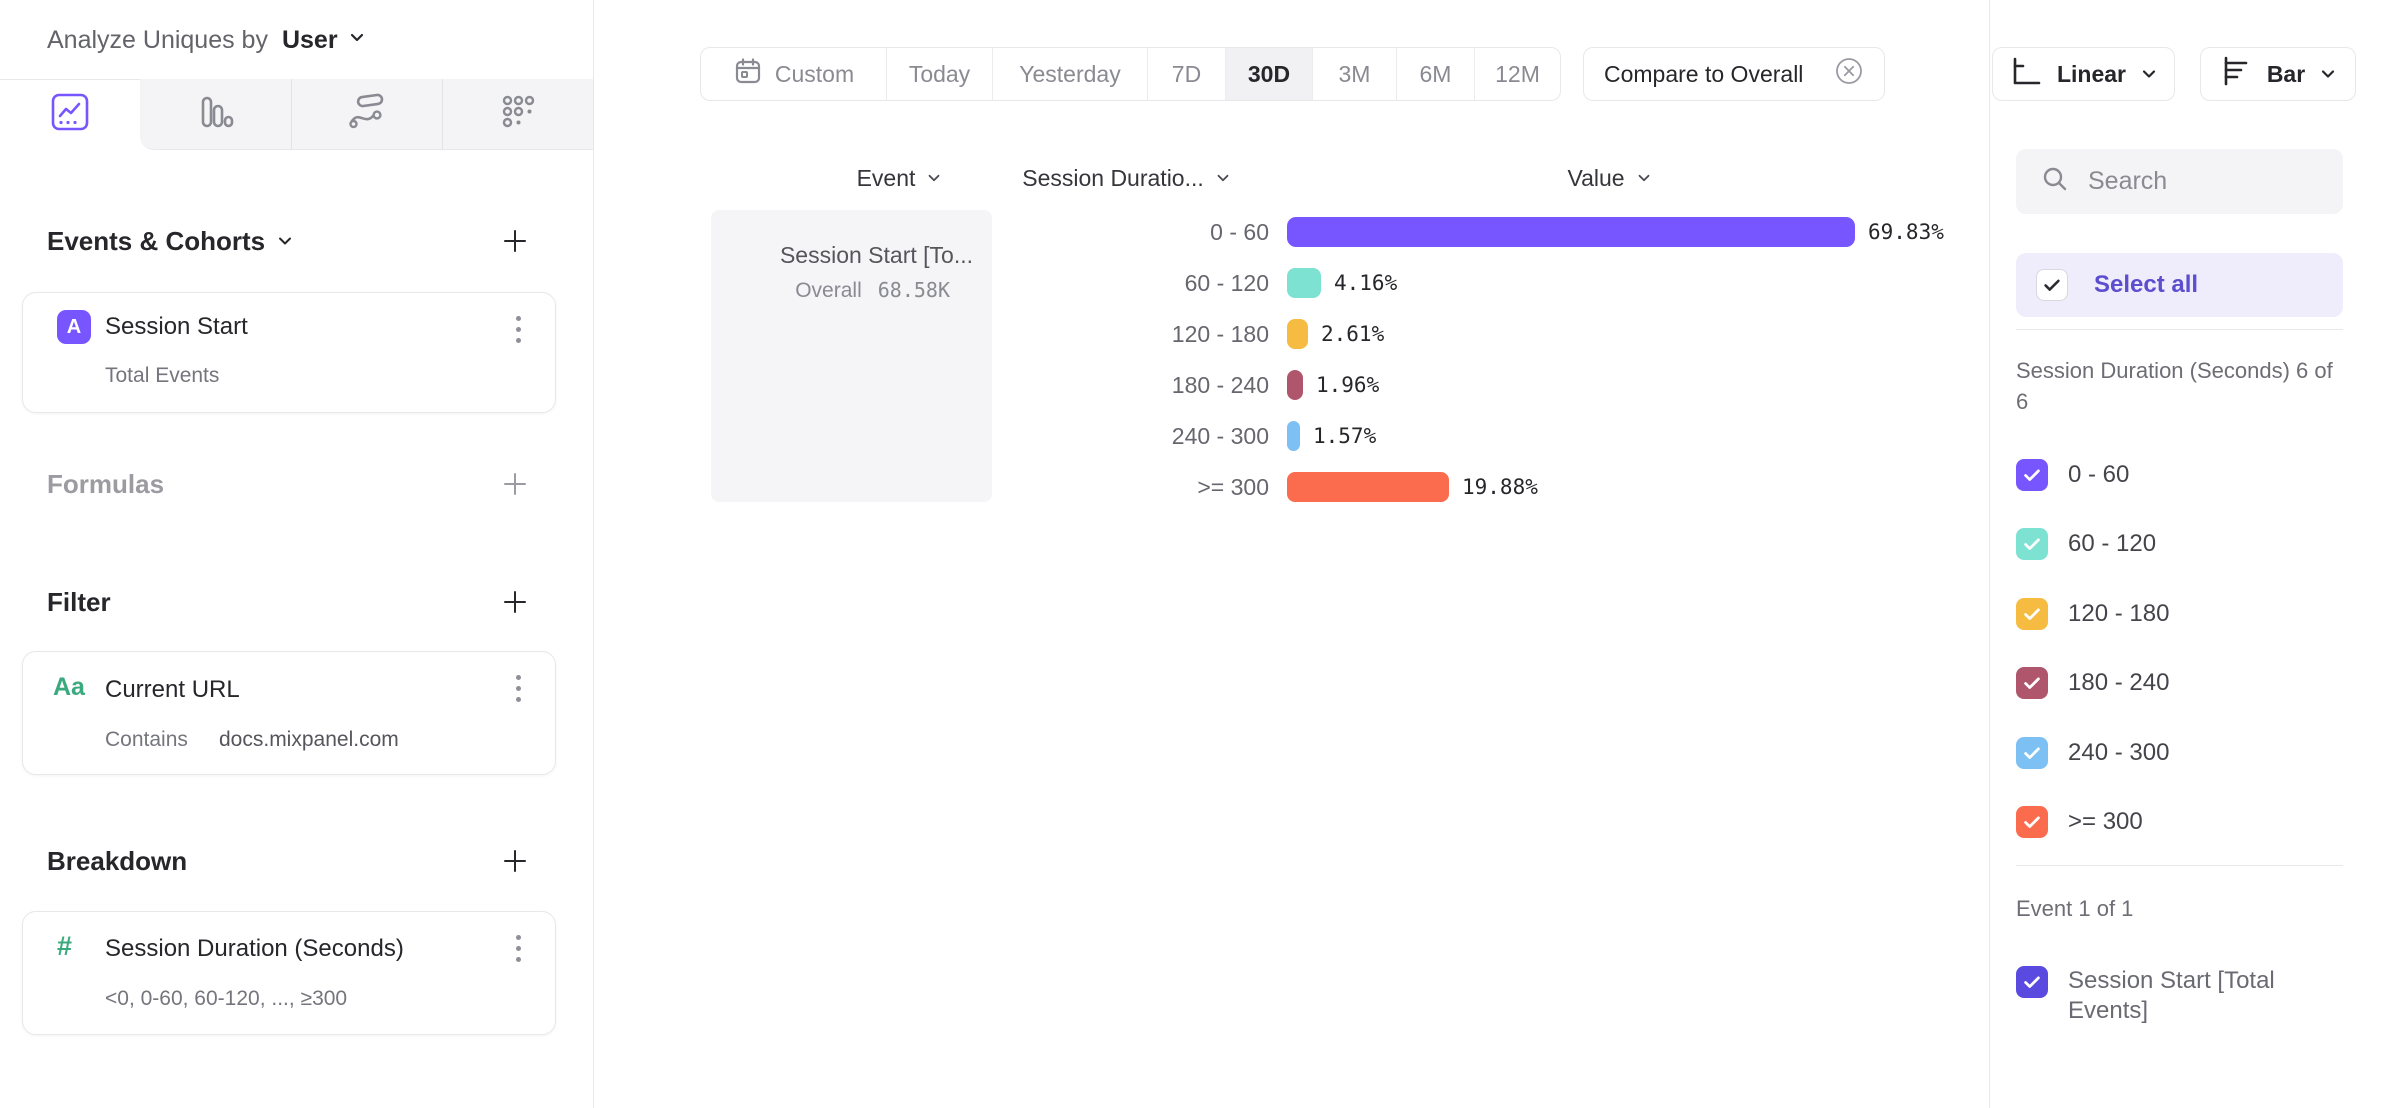 Image resolution: width=2398 pixels, height=1108 pixels. Describe the element at coordinates (1233, 487) in the screenshot. I see `bar-category-label: >= 300` at that location.